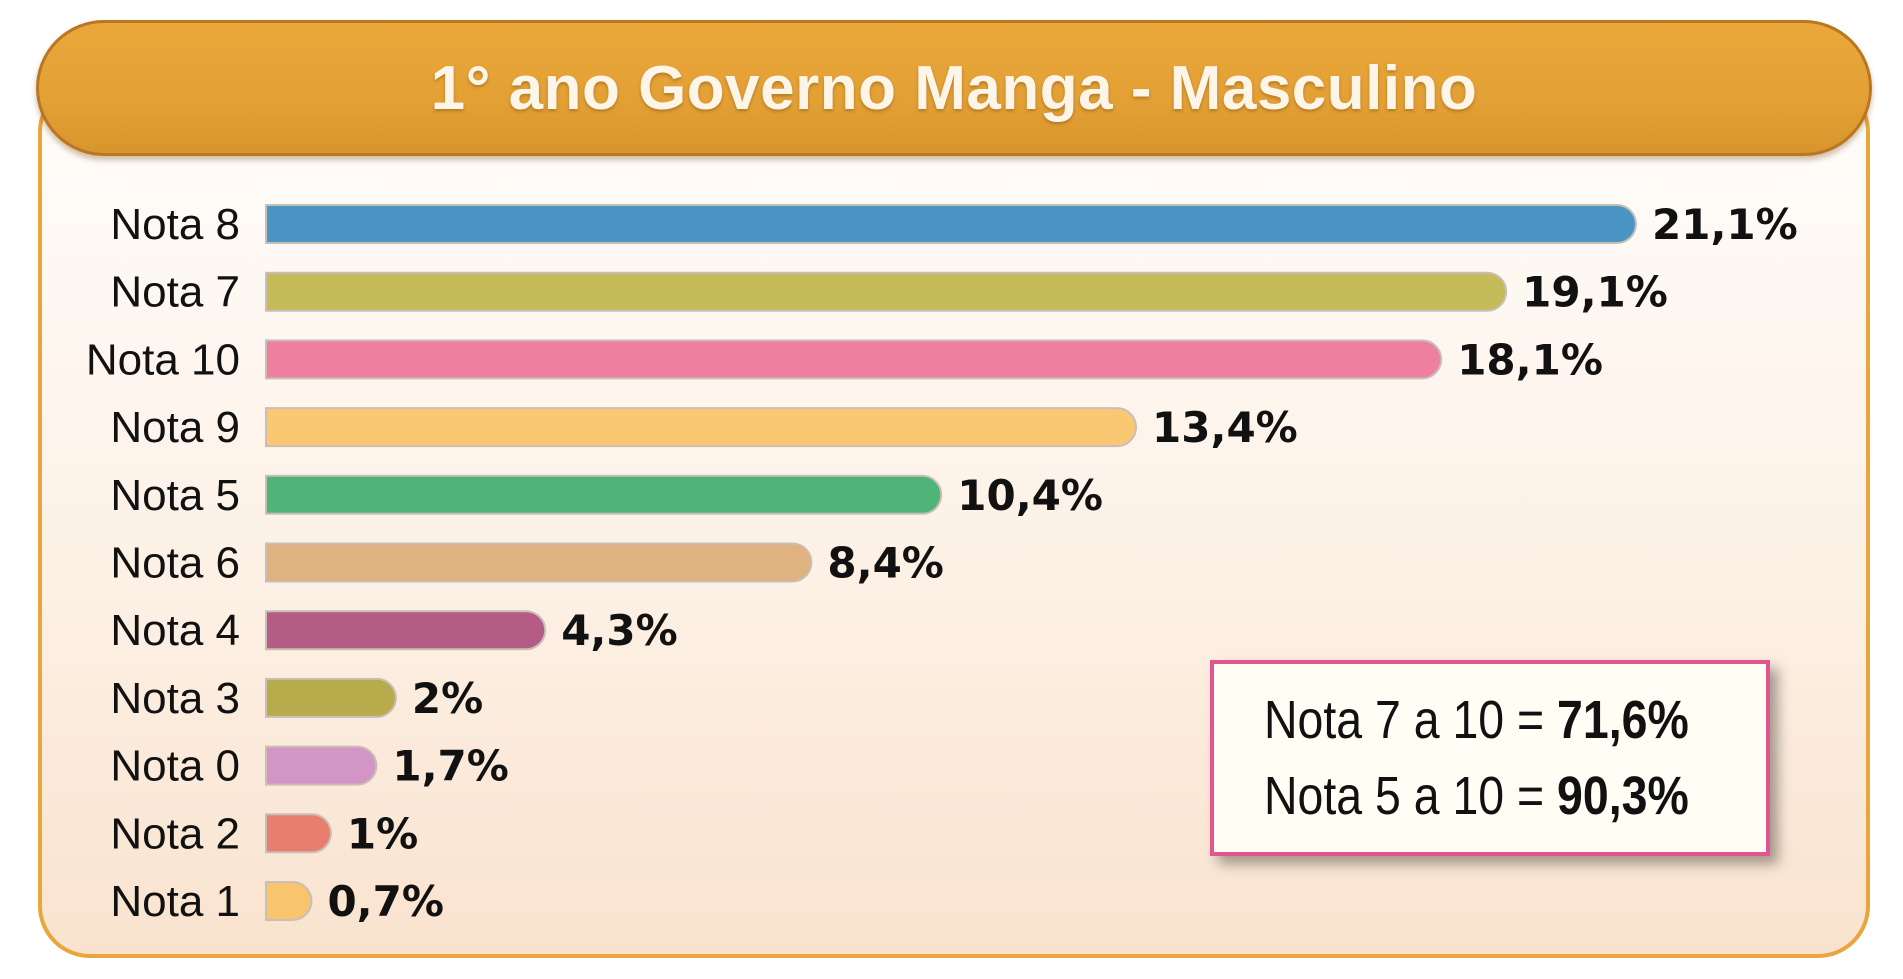 The height and width of the screenshot is (979, 1903). I want to click on summary-value: 71,6%, so click(1623, 720).